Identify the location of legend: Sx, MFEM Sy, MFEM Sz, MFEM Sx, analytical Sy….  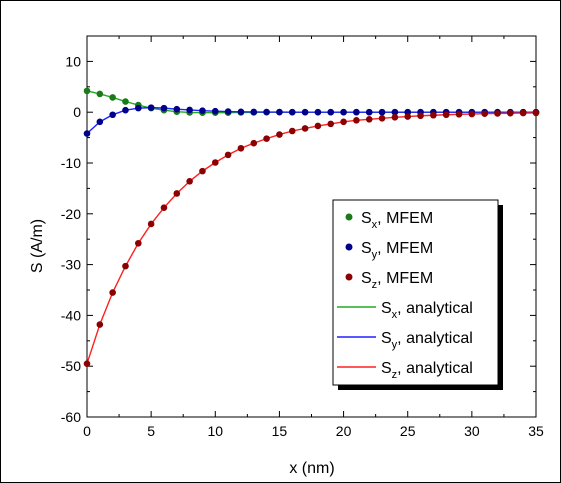
(417, 294).